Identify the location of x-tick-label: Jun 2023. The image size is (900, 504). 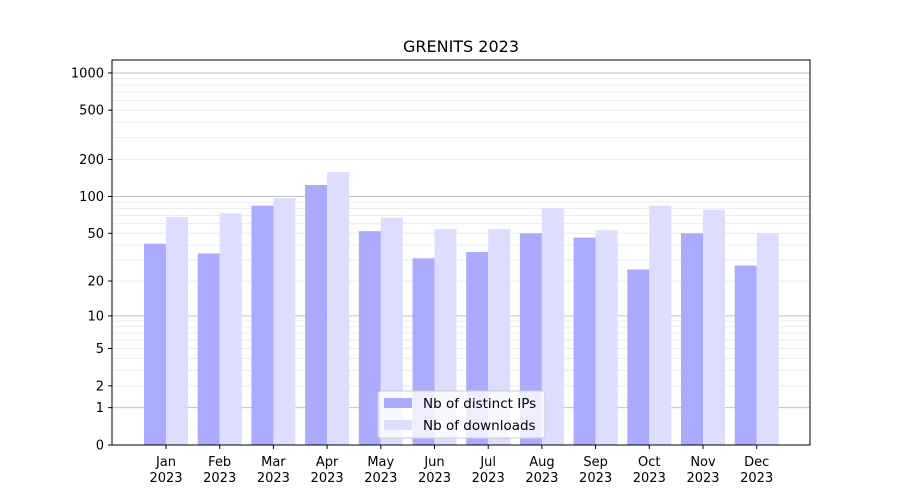
(434, 470).